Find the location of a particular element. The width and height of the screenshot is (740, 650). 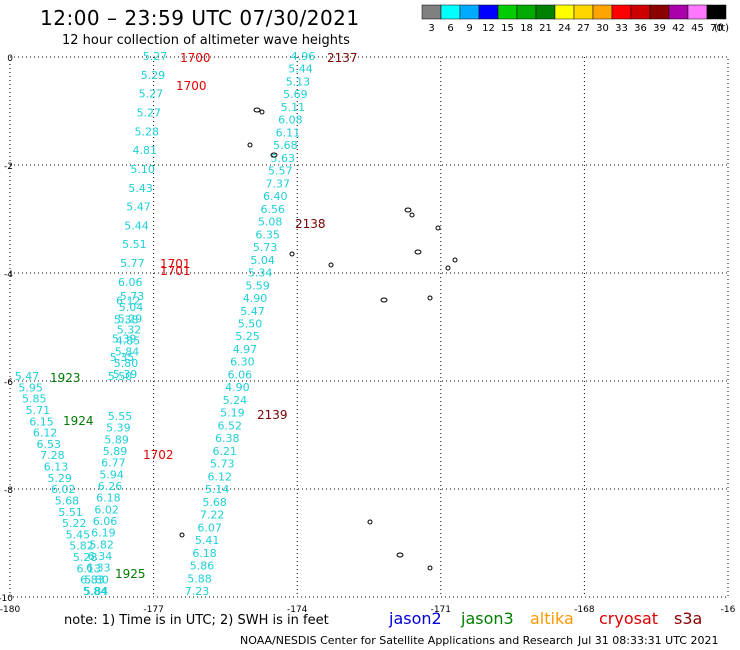

legend-label: 33 is located at coordinates (621, 28).